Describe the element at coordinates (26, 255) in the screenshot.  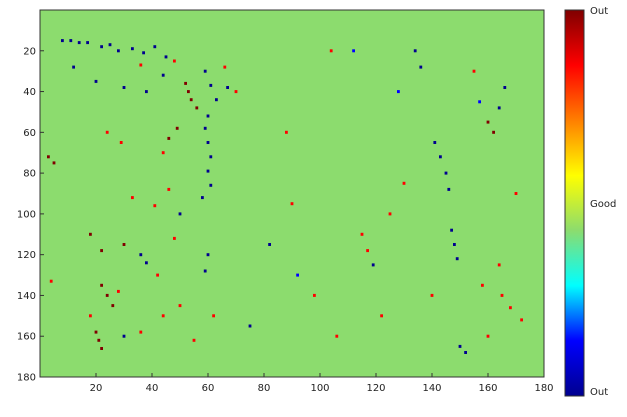
I see `y-tick-label: 120` at that location.